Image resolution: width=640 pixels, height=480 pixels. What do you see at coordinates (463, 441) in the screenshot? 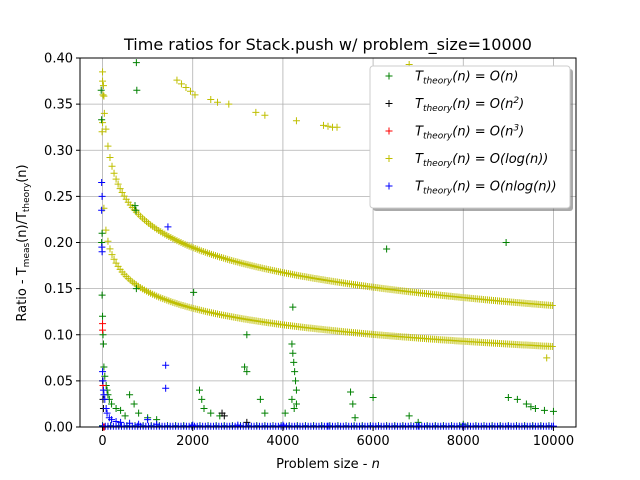
I see `x-tick-label: 8000` at bounding box center [463, 441].